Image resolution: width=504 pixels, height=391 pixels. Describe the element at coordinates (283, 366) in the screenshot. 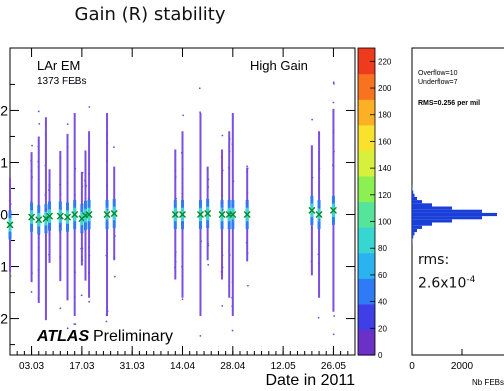

I see `x-tick-label: 12.05` at that location.